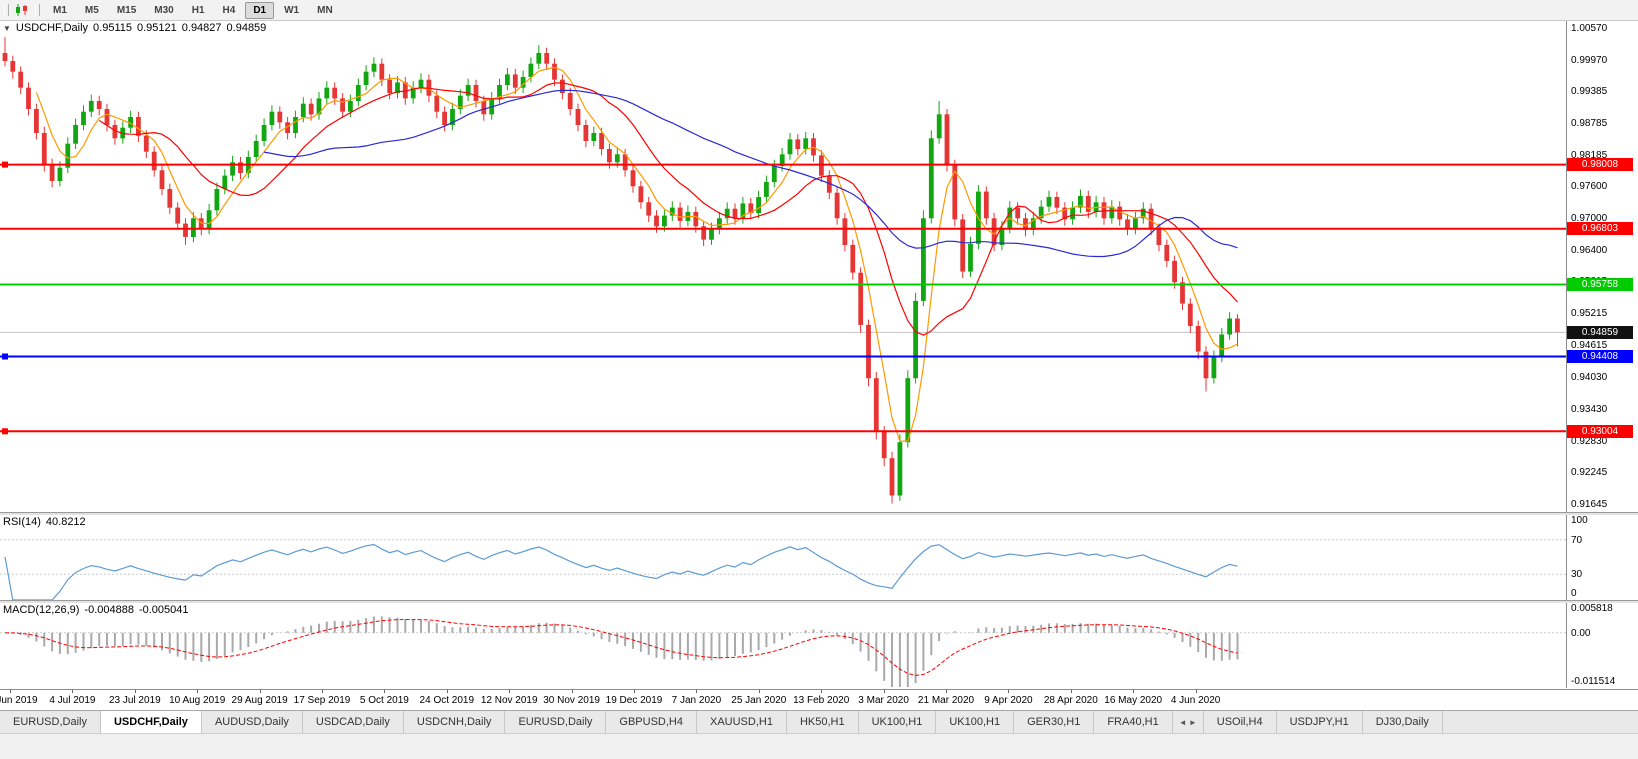 The image size is (1638, 759). What do you see at coordinates (454, 722) in the screenshot?
I see `chart-tab: USDCNH,Daily` at bounding box center [454, 722].